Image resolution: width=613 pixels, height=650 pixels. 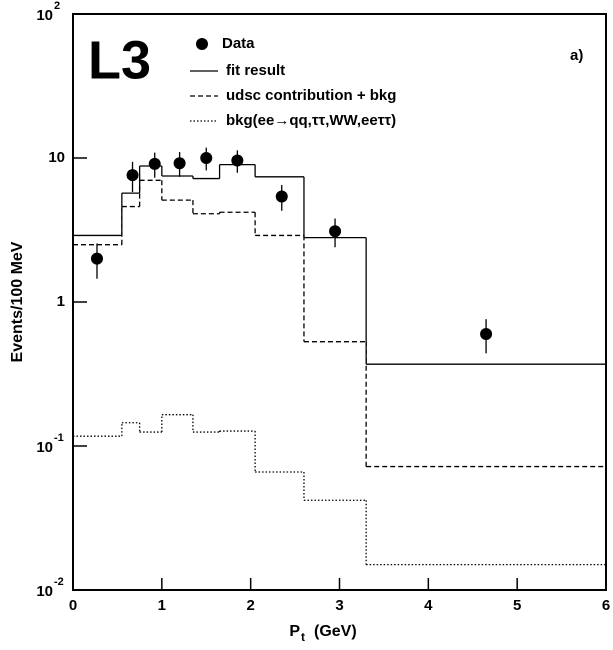 What do you see at coordinates (255, 70) in the screenshot?
I see `legend-label: fit result` at bounding box center [255, 70].